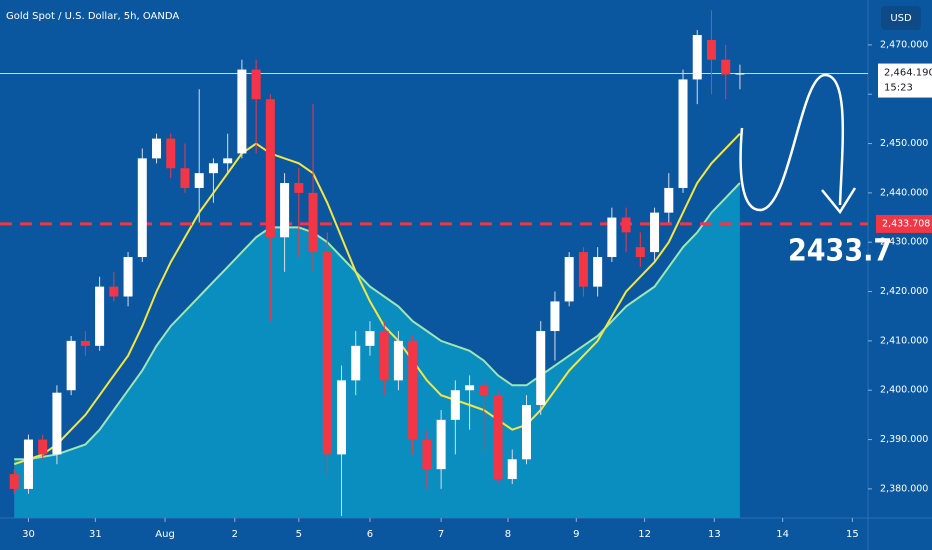 This screenshot has width=932, height=550. What do you see at coordinates (904, 242) in the screenshot?
I see `y-tick-label: 2,430.000` at bounding box center [904, 242].